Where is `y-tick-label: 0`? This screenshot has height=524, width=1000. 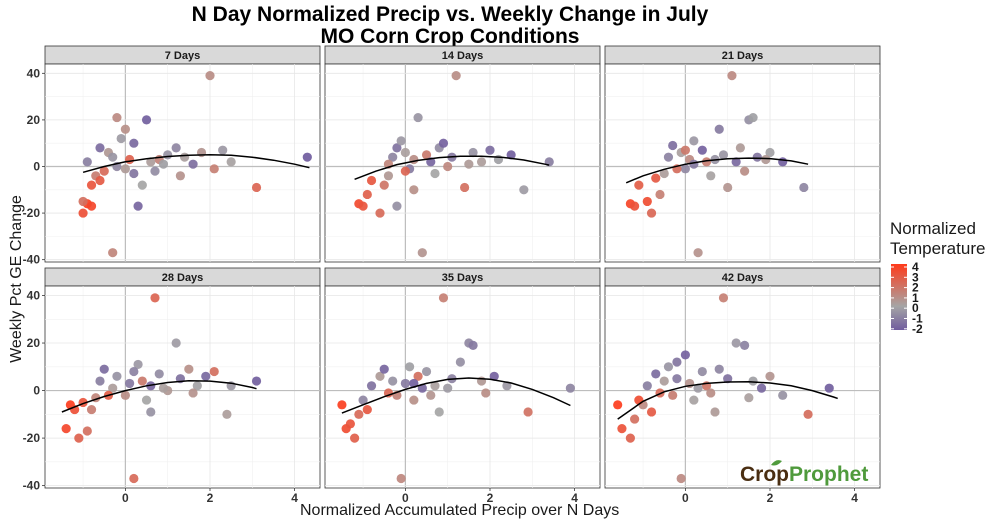 y-tick-label: 0 is located at coordinates (36, 391).